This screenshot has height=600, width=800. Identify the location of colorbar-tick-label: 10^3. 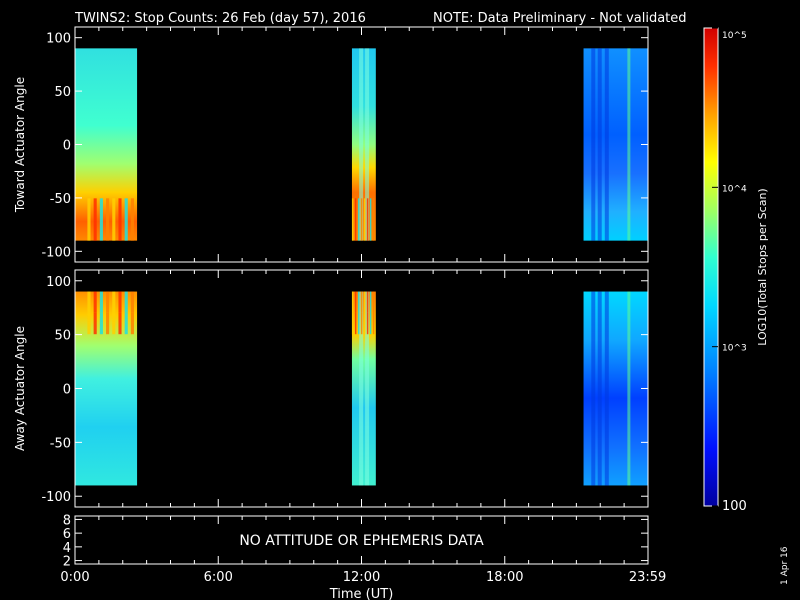
(734, 349).